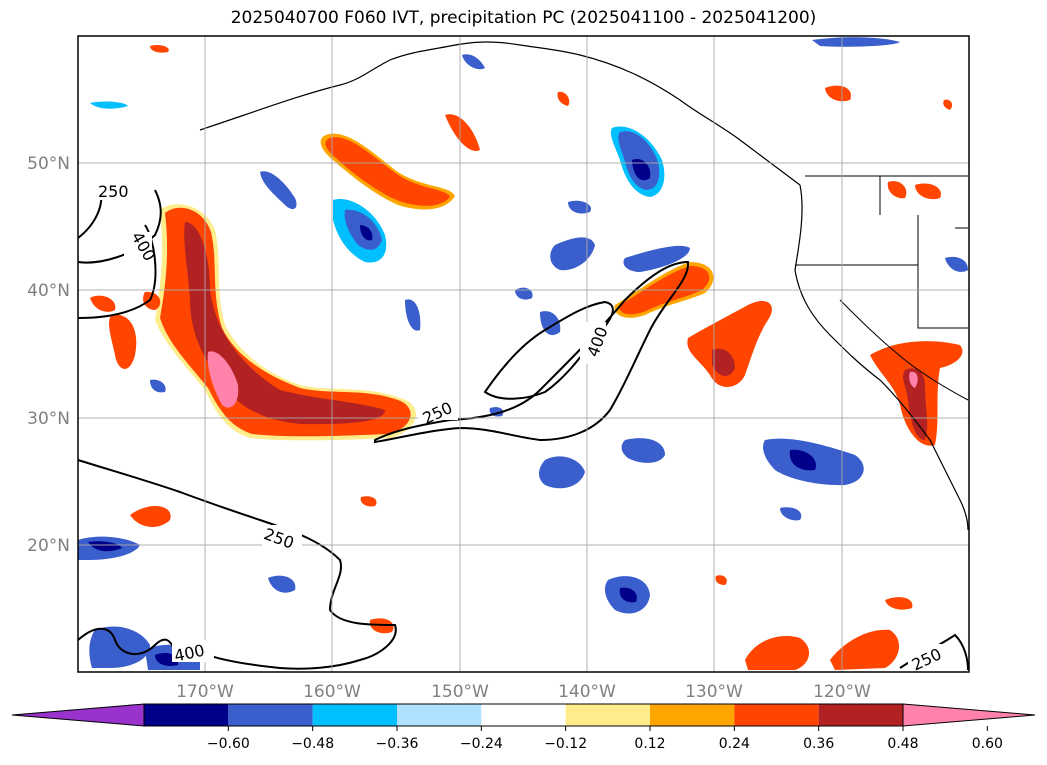 The height and width of the screenshot is (765, 1047). What do you see at coordinates (119, 226) in the screenshot?
I see `ivt-contour-250-west-lower` at bounding box center [119, 226].